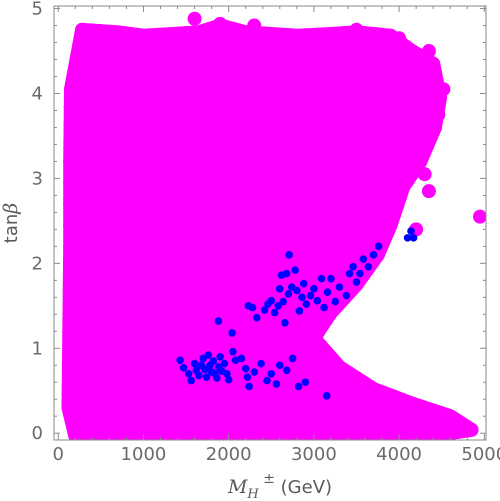 The width and height of the screenshot is (500, 501). What do you see at coordinates (314, 454) in the screenshot?
I see `x-tick-label: 3000` at bounding box center [314, 454].